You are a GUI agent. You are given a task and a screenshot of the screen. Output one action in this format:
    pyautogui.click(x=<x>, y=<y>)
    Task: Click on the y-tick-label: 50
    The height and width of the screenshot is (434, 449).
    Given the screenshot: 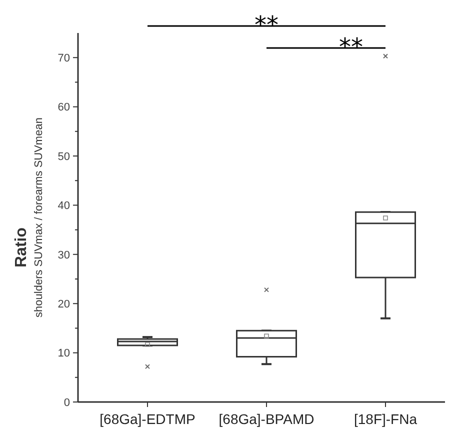 What is the action you would take?
    pyautogui.click(x=64, y=156)
    